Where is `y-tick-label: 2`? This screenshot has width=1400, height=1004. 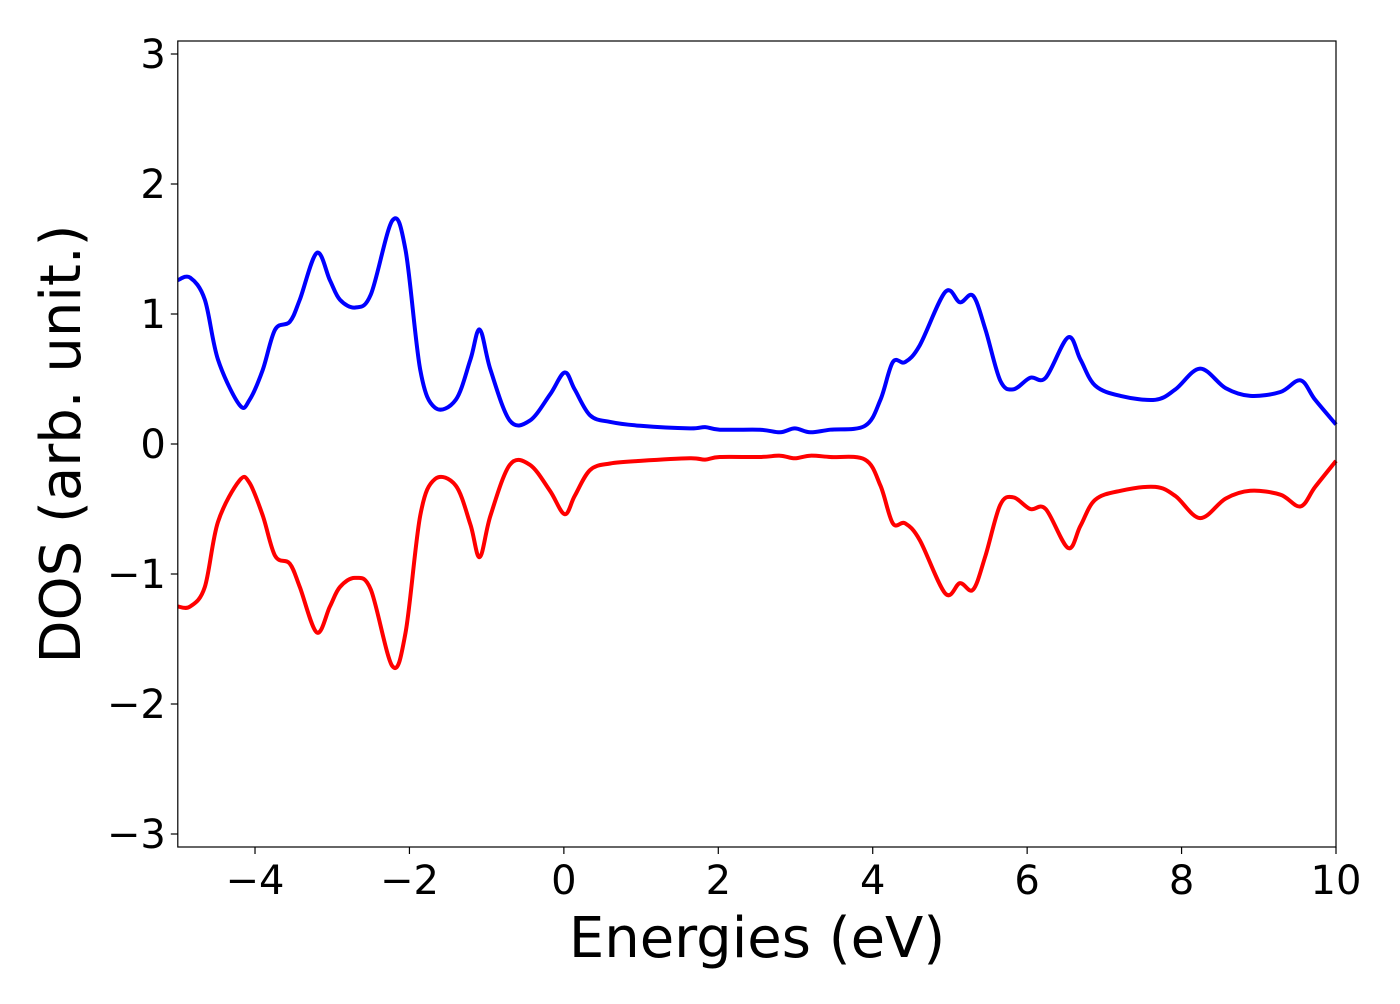
y-tick-label: 2 is located at coordinates (152, 185).